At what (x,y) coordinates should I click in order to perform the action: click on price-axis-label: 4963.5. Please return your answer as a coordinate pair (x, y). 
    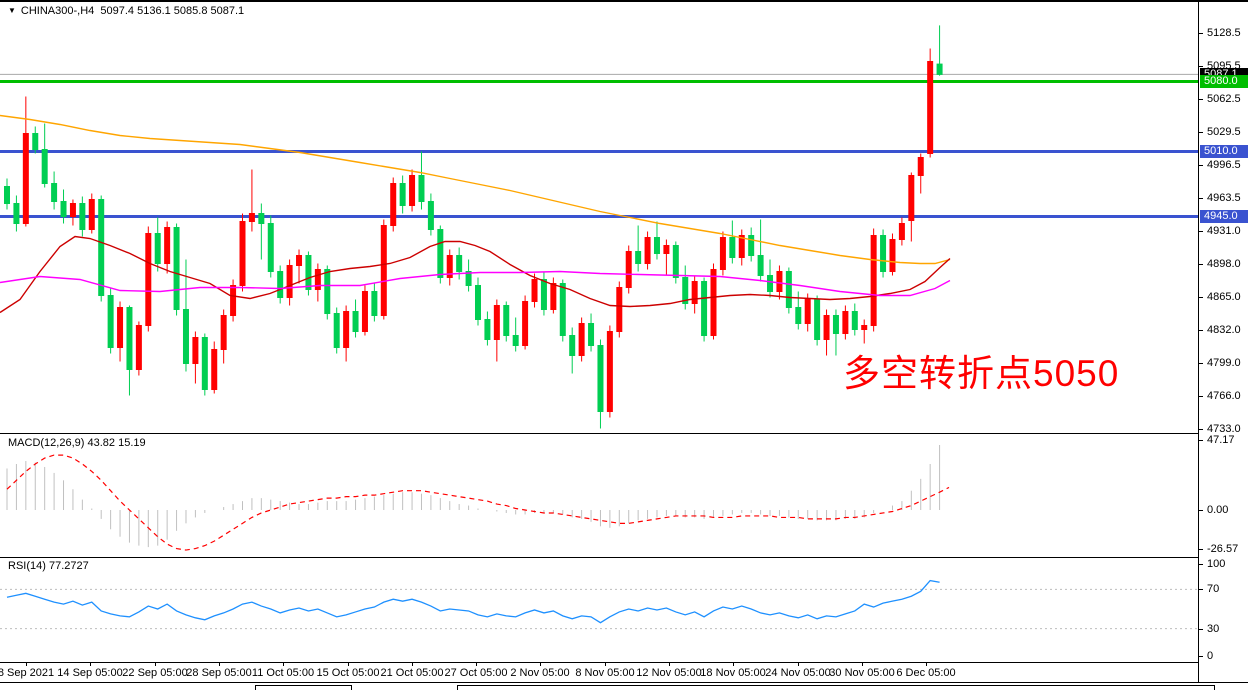
    Looking at the image, I should click on (1224, 198).